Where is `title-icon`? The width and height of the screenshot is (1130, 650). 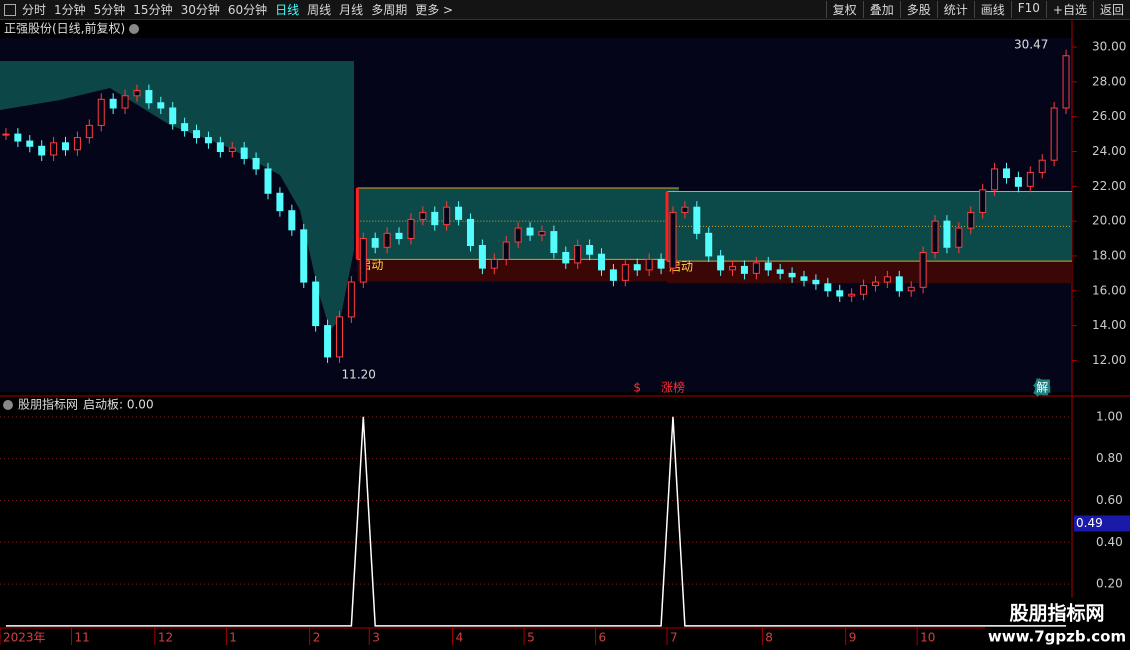 title-icon is located at coordinates (134, 29).